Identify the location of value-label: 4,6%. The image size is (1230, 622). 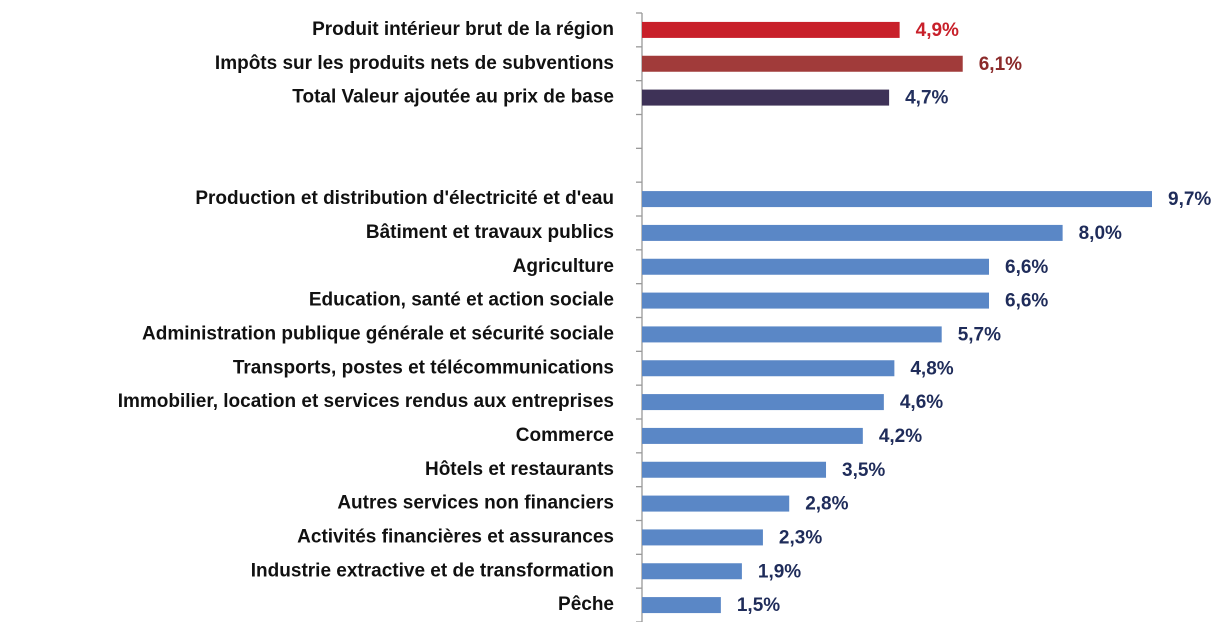
(921, 402).